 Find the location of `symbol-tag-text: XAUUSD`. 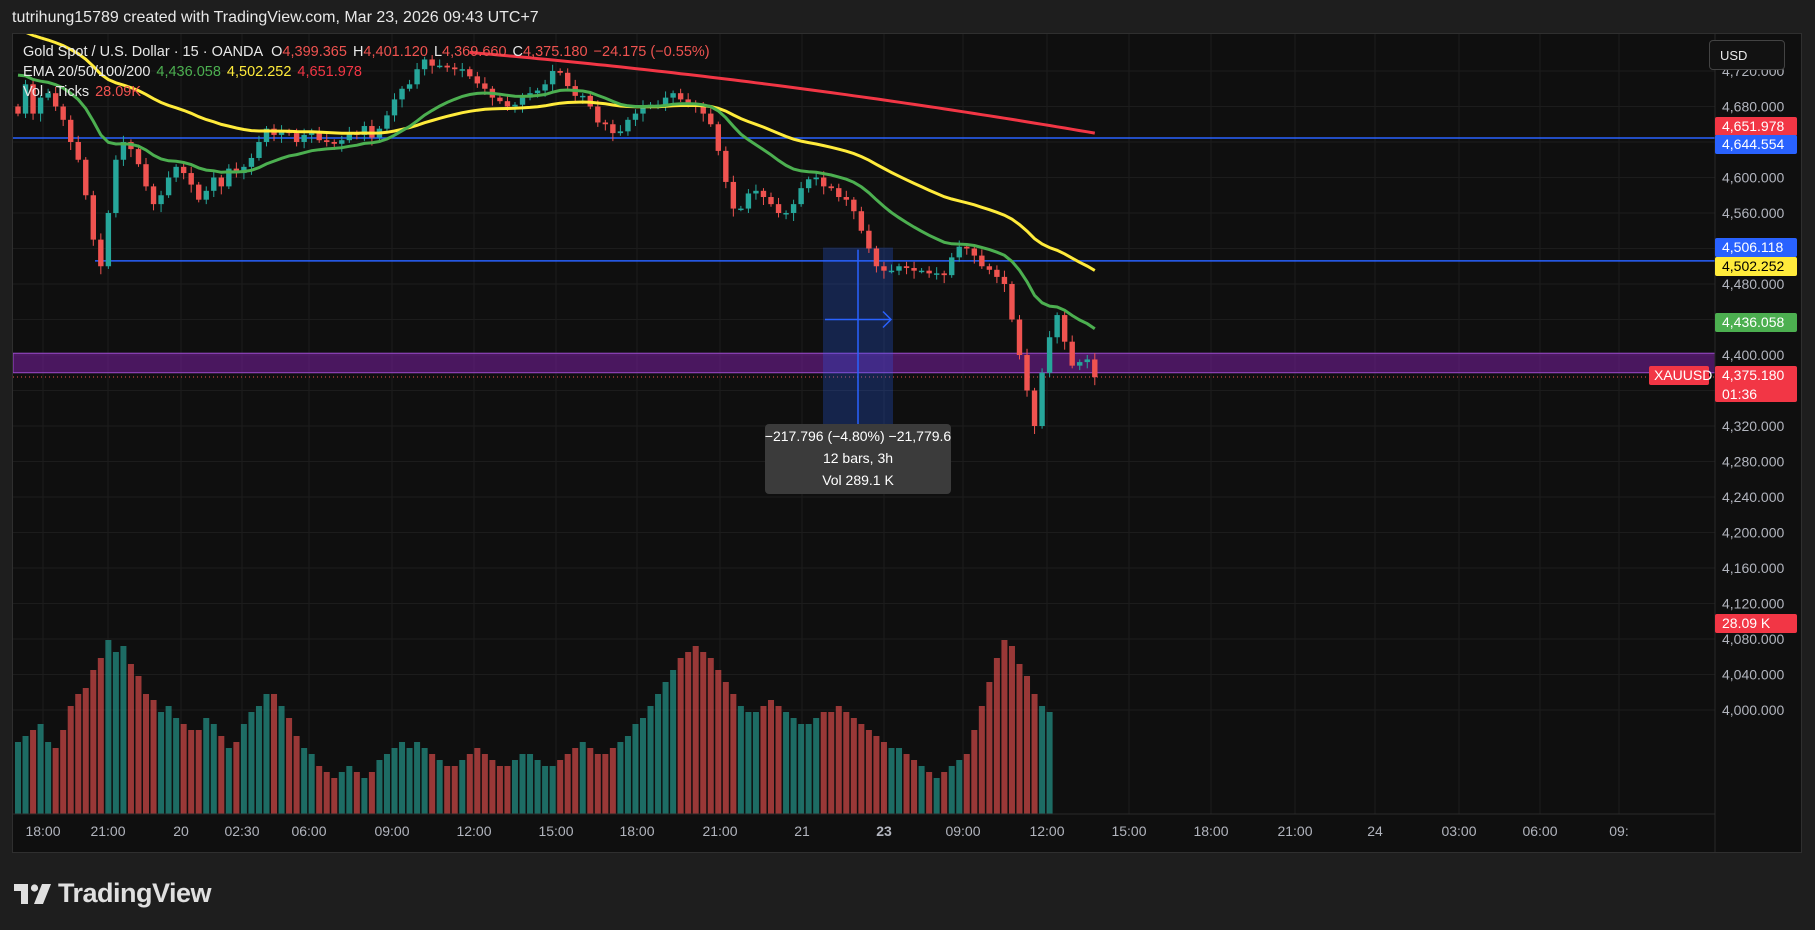

symbol-tag-text: XAUUSD is located at coordinates (1683, 375).